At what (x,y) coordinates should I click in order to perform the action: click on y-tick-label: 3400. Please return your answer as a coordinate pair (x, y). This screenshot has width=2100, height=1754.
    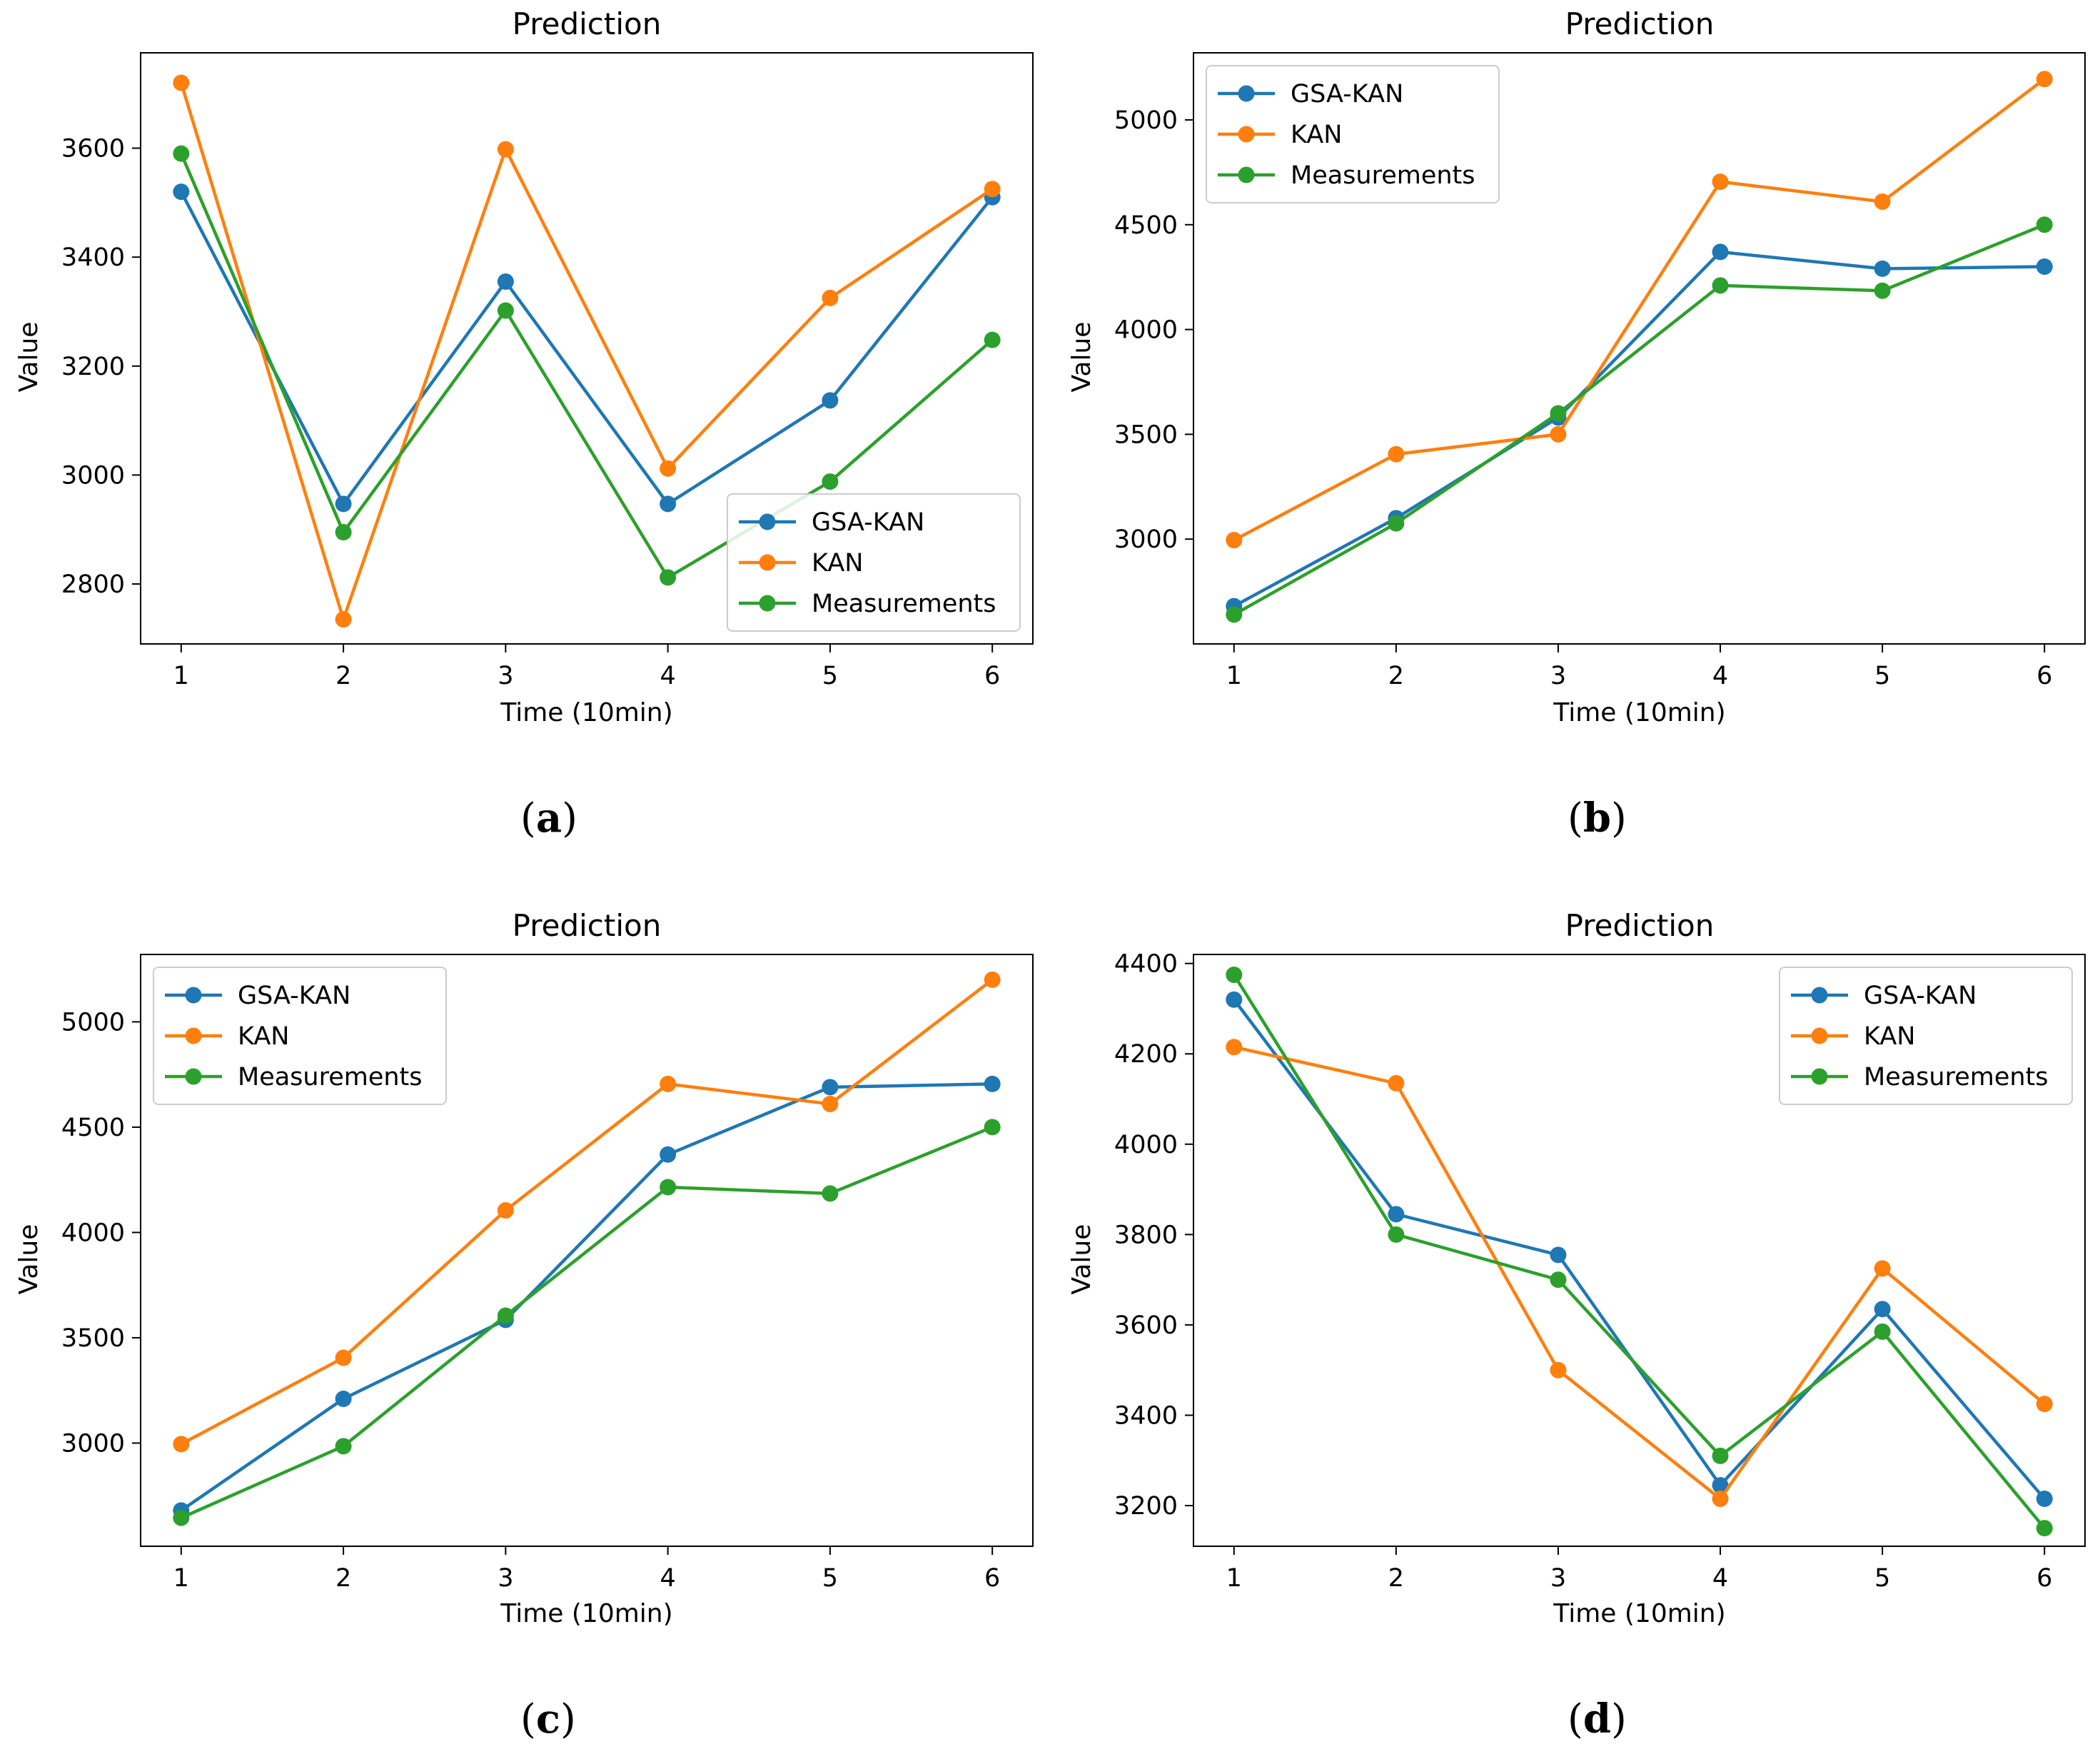
    Looking at the image, I should click on (93, 257).